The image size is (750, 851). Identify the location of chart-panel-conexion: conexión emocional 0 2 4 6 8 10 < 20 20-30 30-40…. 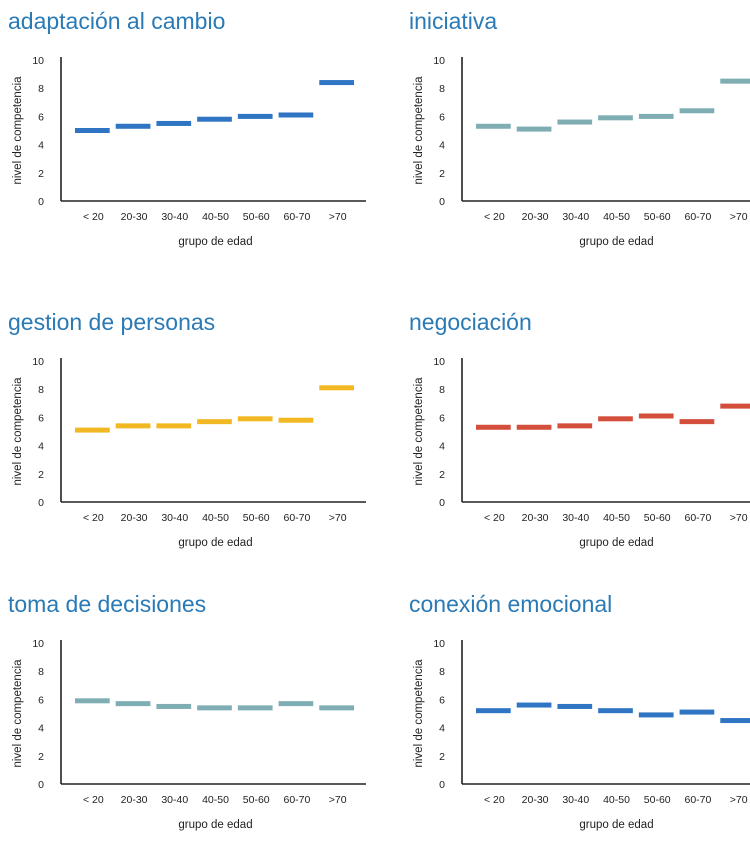
(579, 721).